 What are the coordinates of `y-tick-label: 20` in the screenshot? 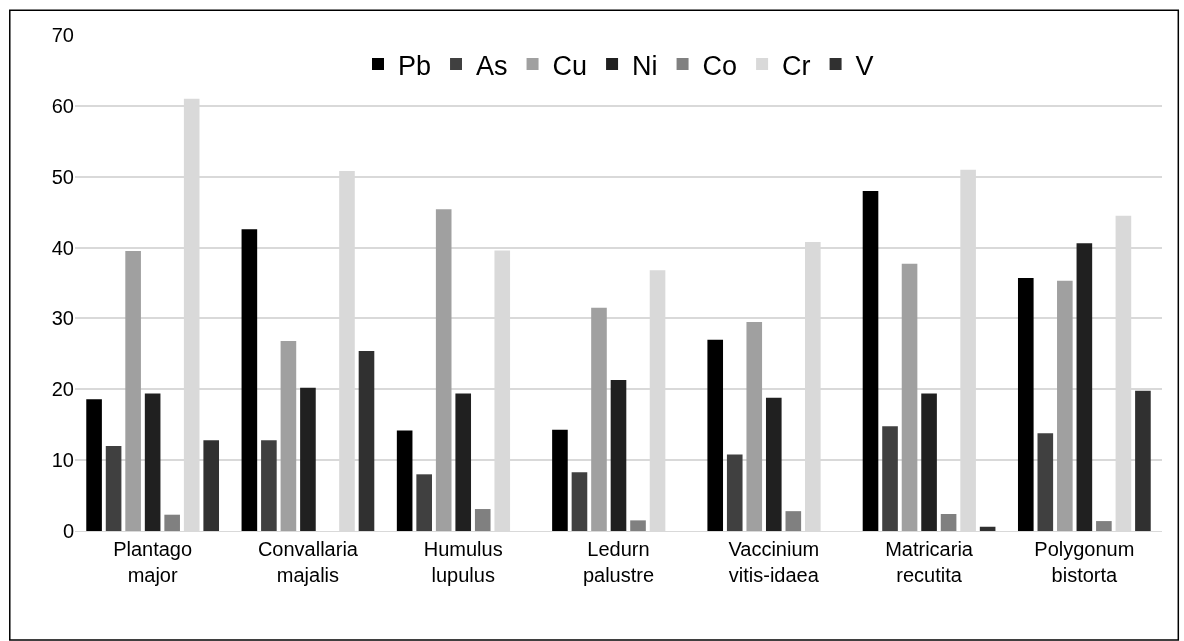 It's located at (62, 389).